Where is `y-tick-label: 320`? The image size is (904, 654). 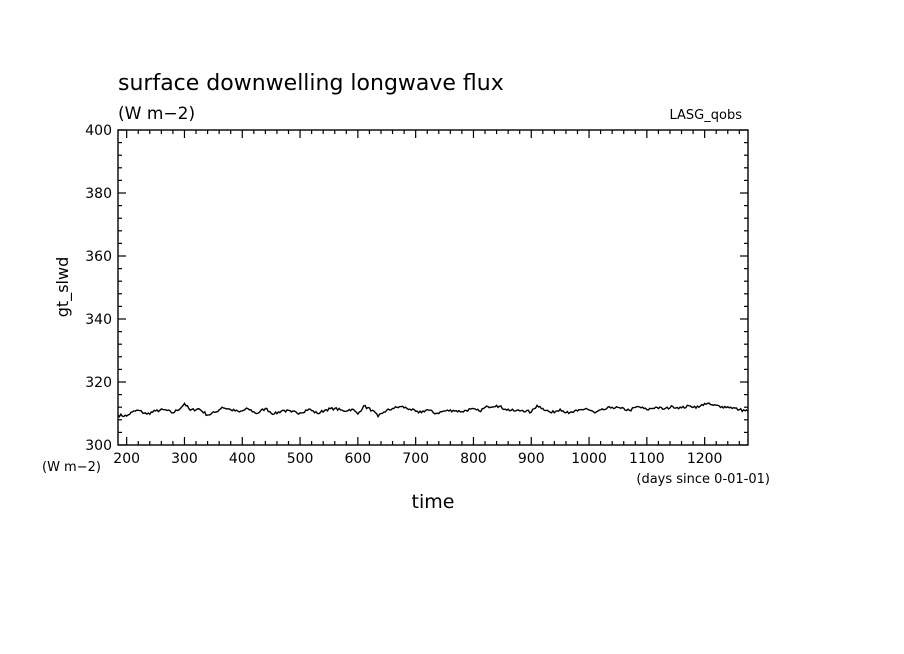
y-tick-label: 320 is located at coordinates (98, 383).